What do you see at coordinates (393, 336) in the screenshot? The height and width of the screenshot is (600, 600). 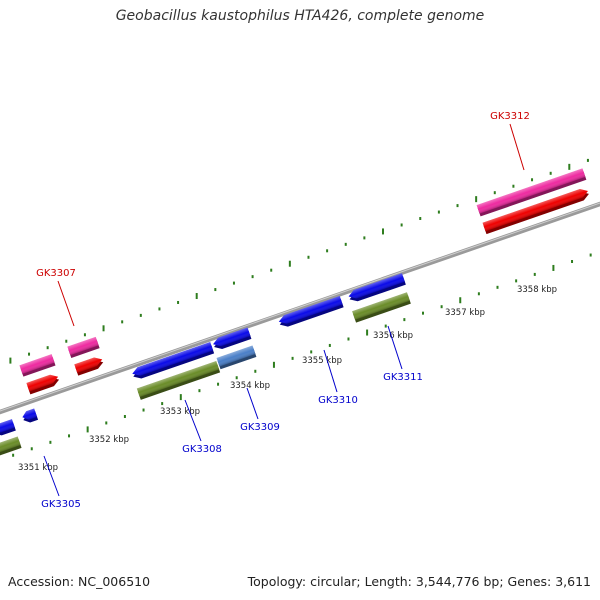 I see `scale-tick-label: 3356 kbp` at bounding box center [393, 336].